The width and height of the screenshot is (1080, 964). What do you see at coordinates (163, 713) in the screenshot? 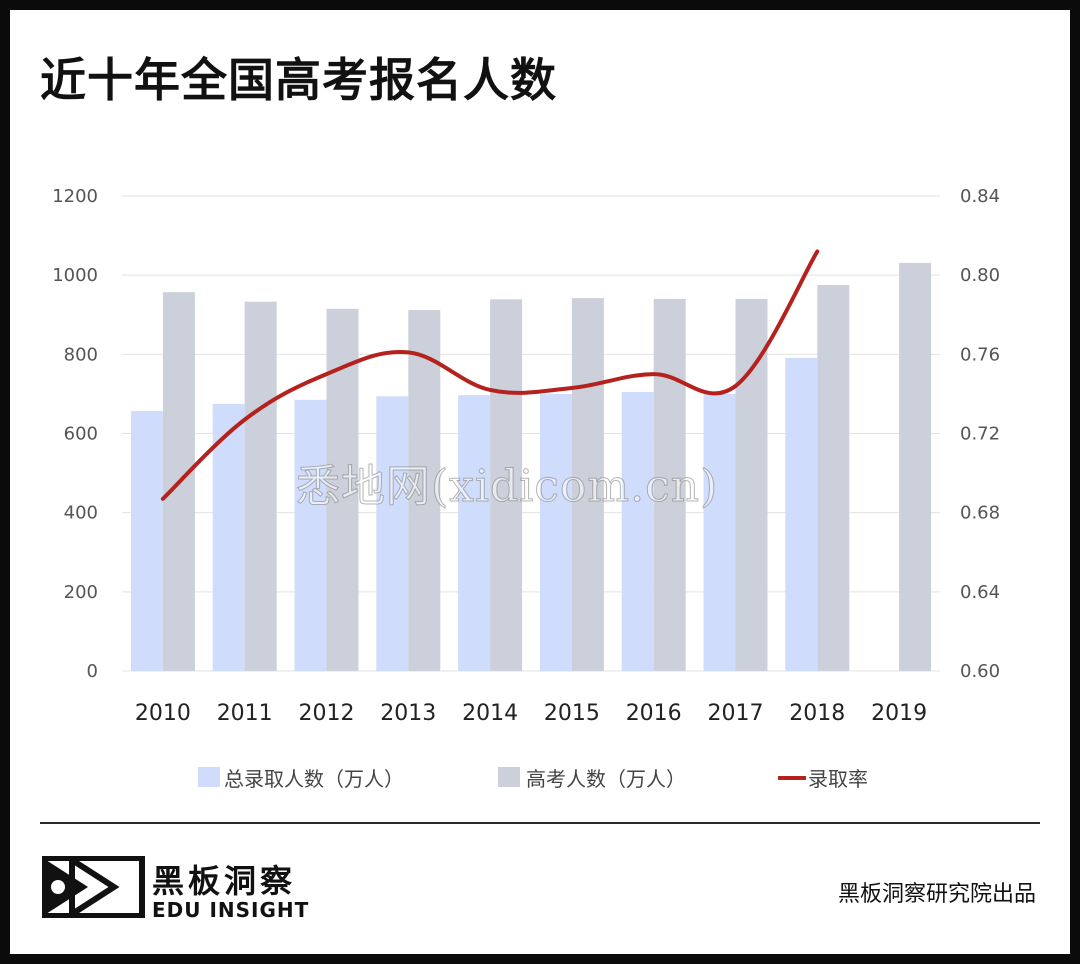
I see `x-tick-label: 2010` at bounding box center [163, 713].